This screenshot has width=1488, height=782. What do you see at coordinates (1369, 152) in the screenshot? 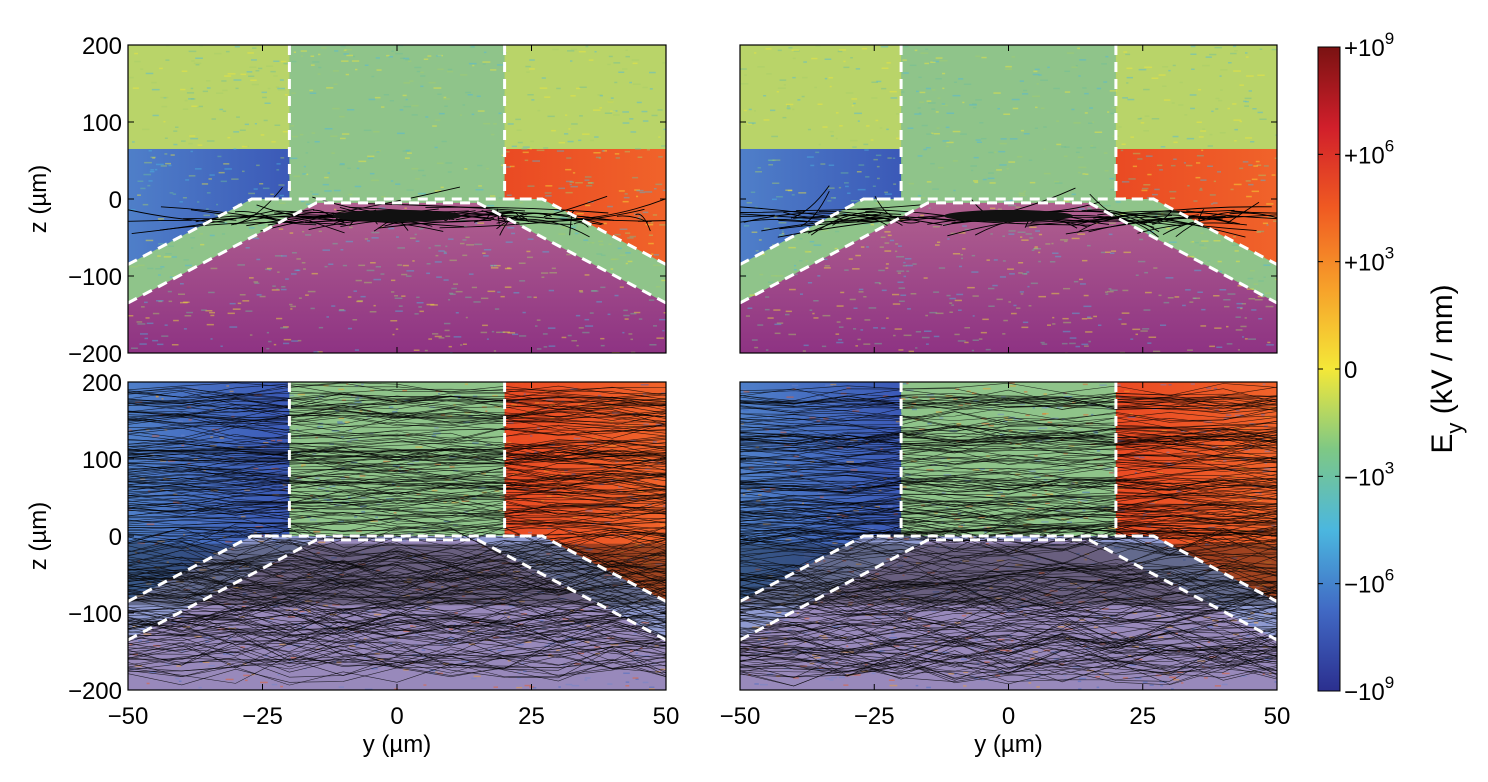
I see `colorbar-tick-label: +106` at bounding box center [1369, 152].